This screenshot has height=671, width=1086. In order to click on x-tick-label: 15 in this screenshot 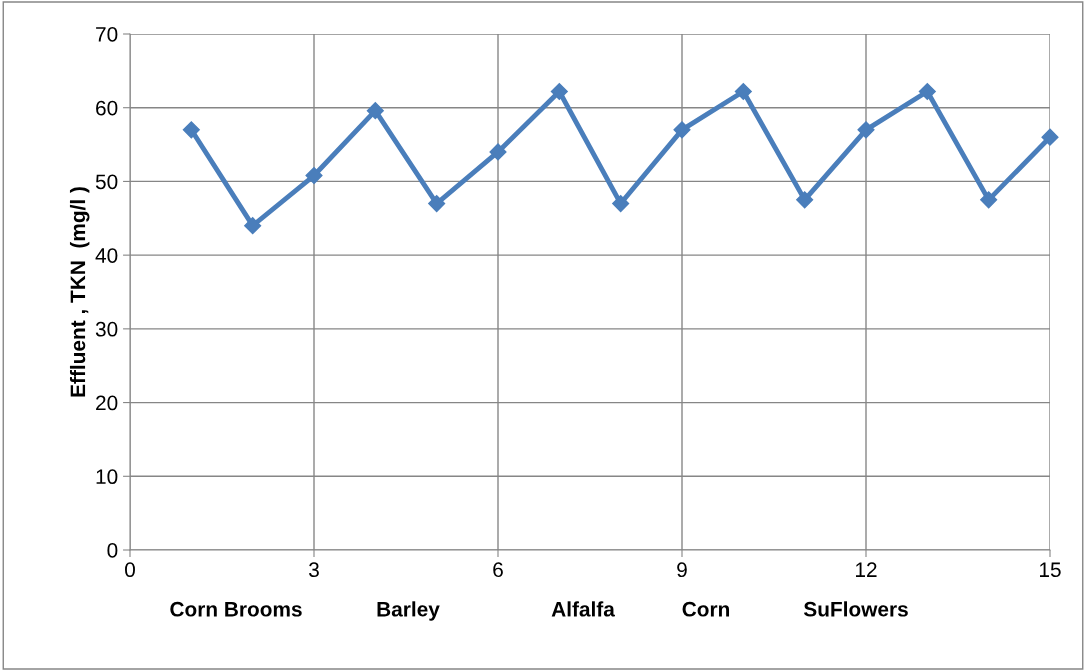, I will do `click(1050, 570)`.